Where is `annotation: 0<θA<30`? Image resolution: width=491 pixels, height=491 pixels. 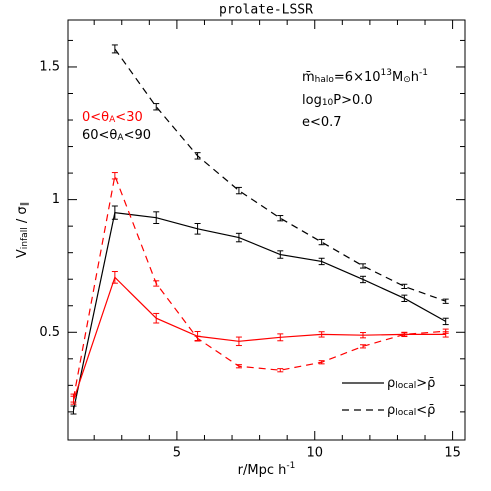
annotation: 0<θA<30 is located at coordinates (112, 118).